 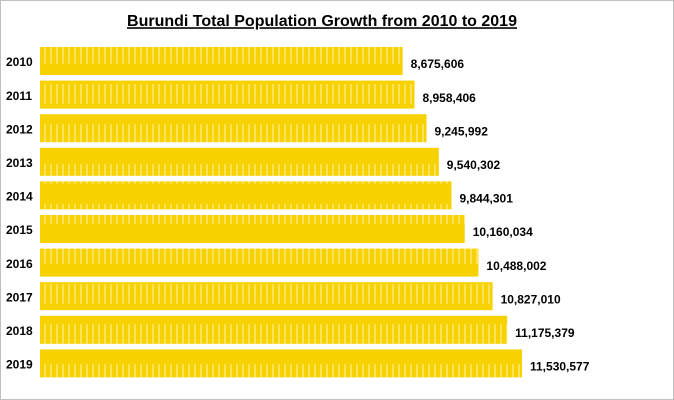 I want to click on y-tick-label: 2011, so click(x=19, y=96).